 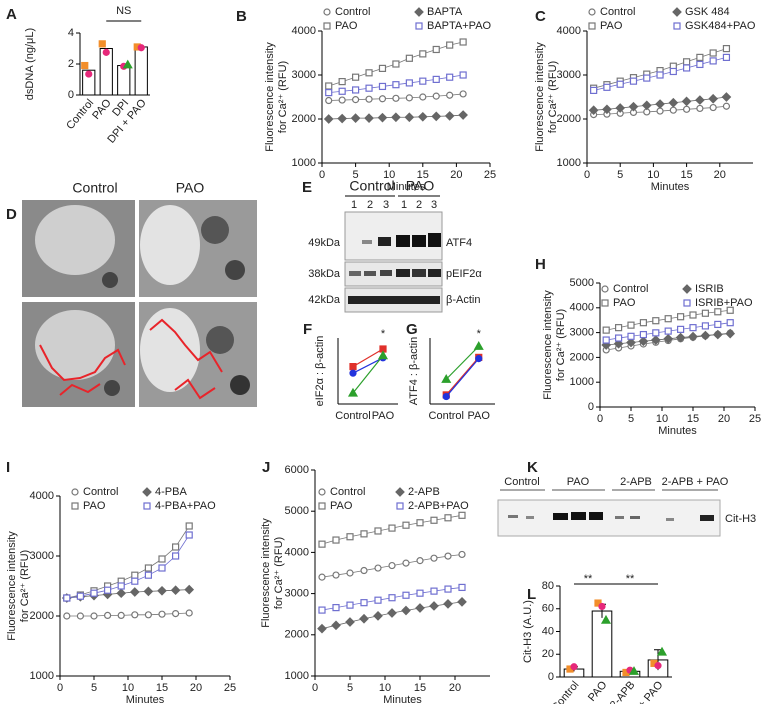 What do you see at coordinates (740, 519) in the screenshot?
I see `protein-label: Cit-H3` at bounding box center [740, 519].